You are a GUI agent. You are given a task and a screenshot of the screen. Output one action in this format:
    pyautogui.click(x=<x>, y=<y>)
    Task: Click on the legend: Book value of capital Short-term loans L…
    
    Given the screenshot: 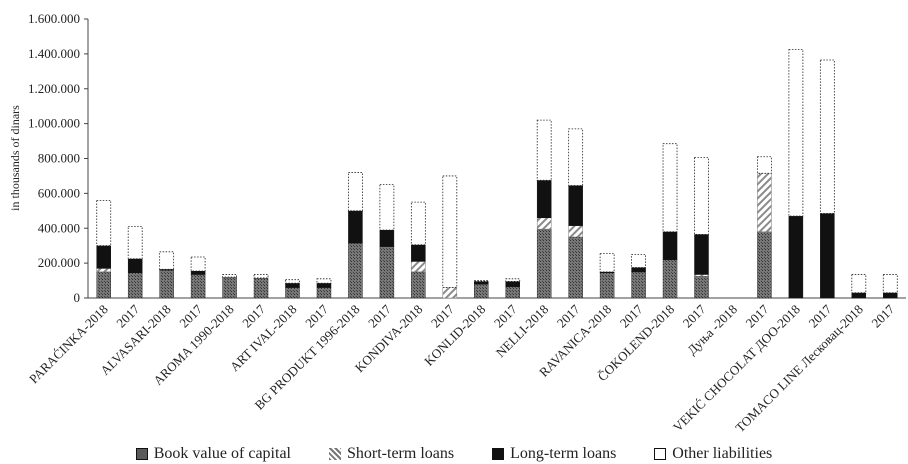 What is the action you would take?
    pyautogui.click(x=454, y=454)
    